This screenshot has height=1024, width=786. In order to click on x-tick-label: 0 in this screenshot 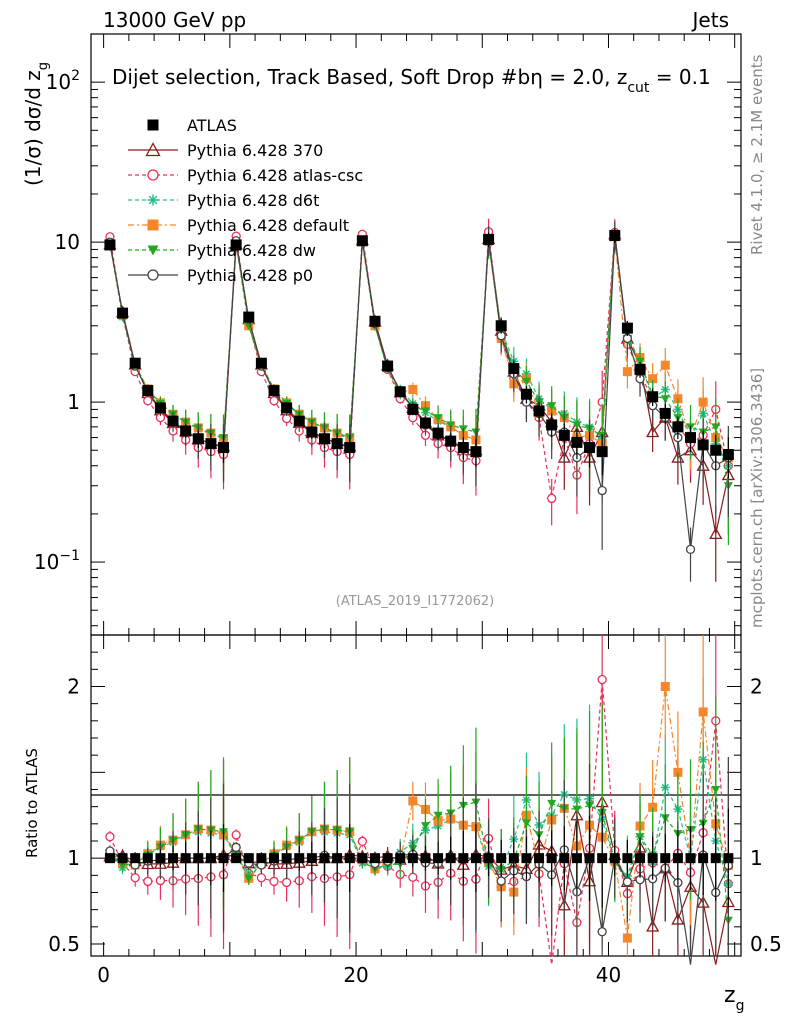, I will do `click(103, 975)`.